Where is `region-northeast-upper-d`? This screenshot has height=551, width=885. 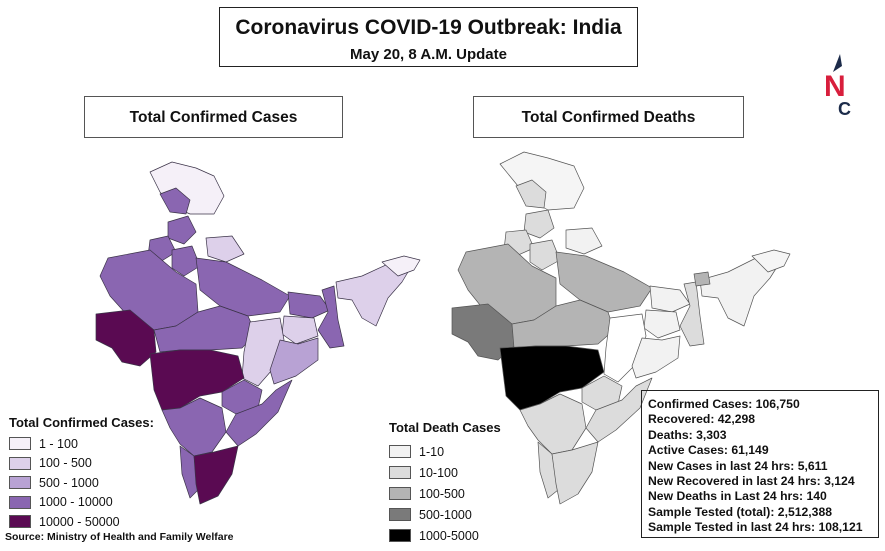
region-northeast-upper-d is located at coordinates (771, 261).